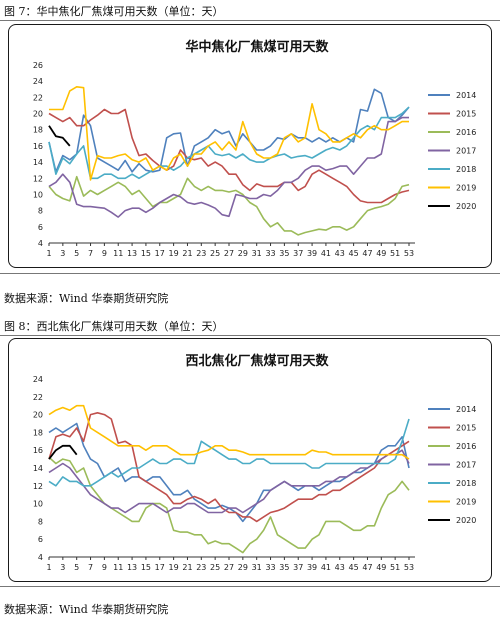 This screenshot has height=619, width=500. Describe the element at coordinates (38, 397) in the screenshot. I see `y-tick-label: 22` at that location.